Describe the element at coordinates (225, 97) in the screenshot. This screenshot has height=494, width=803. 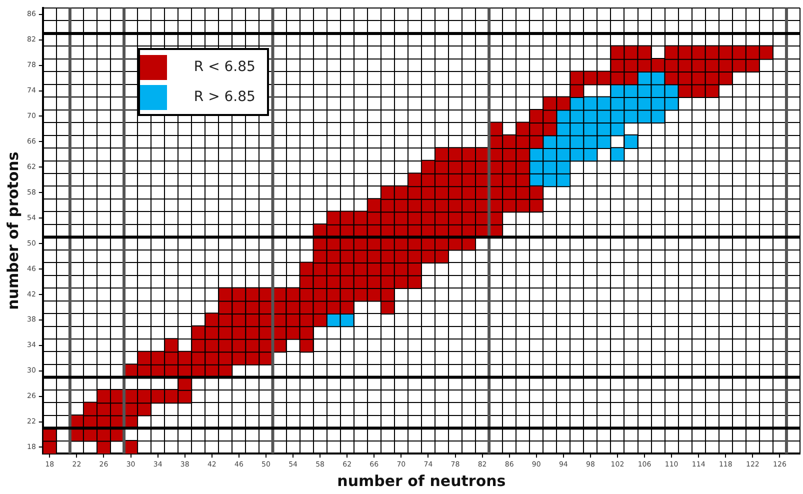
I see `legend-label: R > 6.85` at that location.